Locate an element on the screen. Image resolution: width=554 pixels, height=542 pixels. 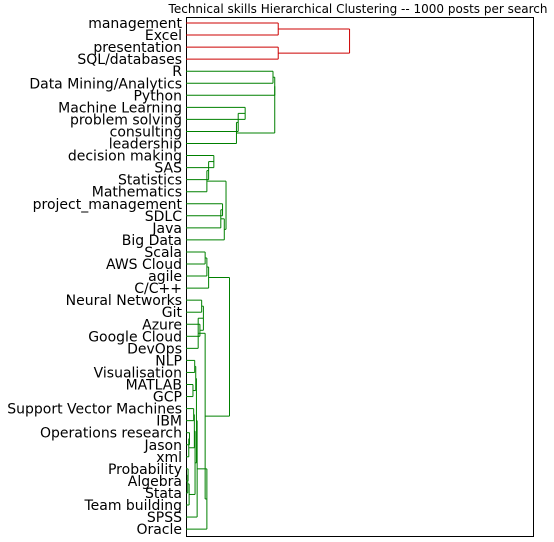
leaf-label: Oracle is located at coordinates (159, 530).